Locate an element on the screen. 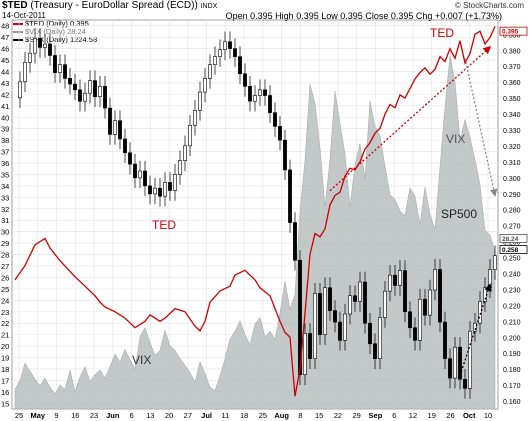 The image size is (530, 421). left-tick-label: 35 is located at coordinates (5, 174).